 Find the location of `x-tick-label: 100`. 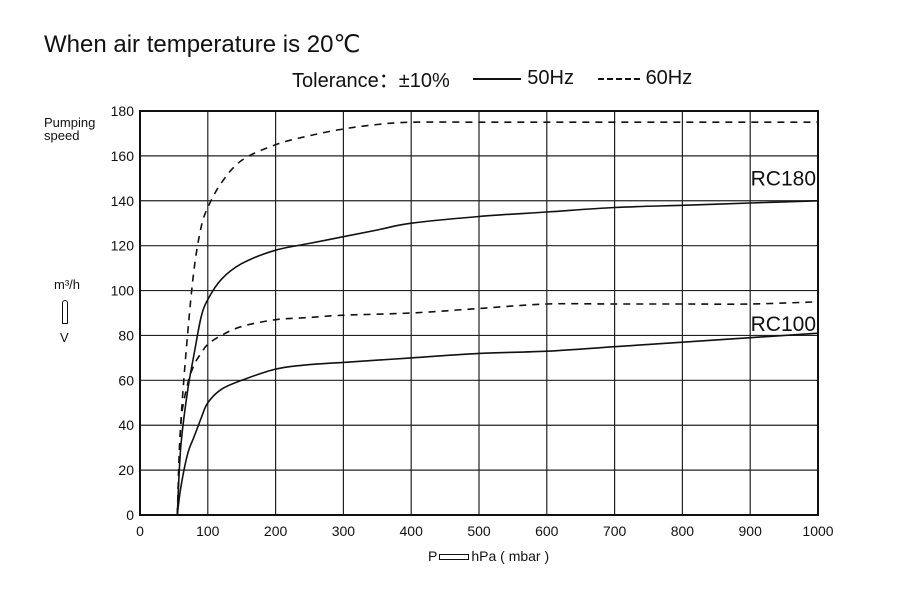

x-tick-label: 100 is located at coordinates (208, 531).